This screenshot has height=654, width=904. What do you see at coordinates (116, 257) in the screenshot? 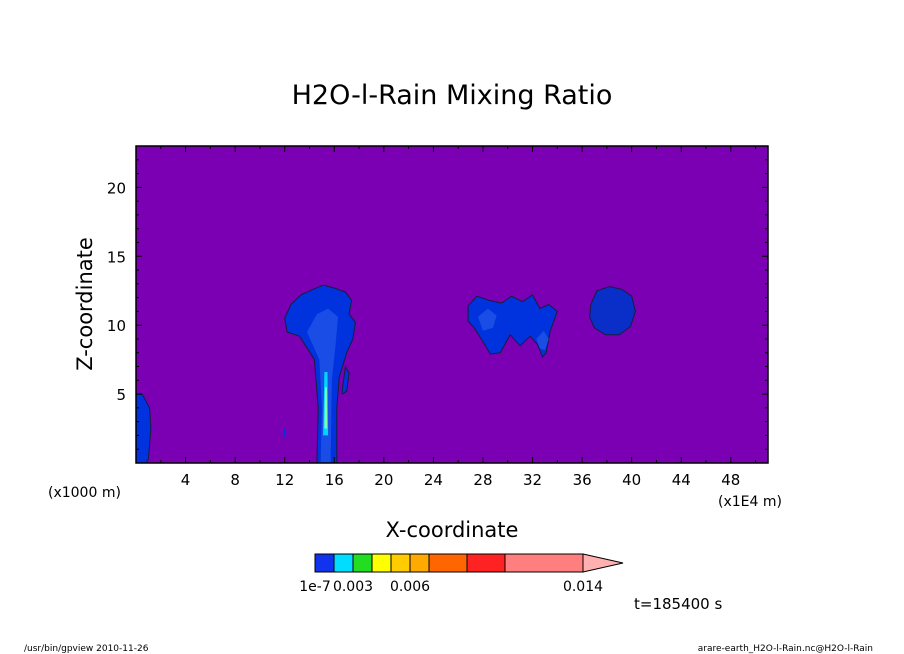
I see `y-tick-label: 15` at bounding box center [116, 257].